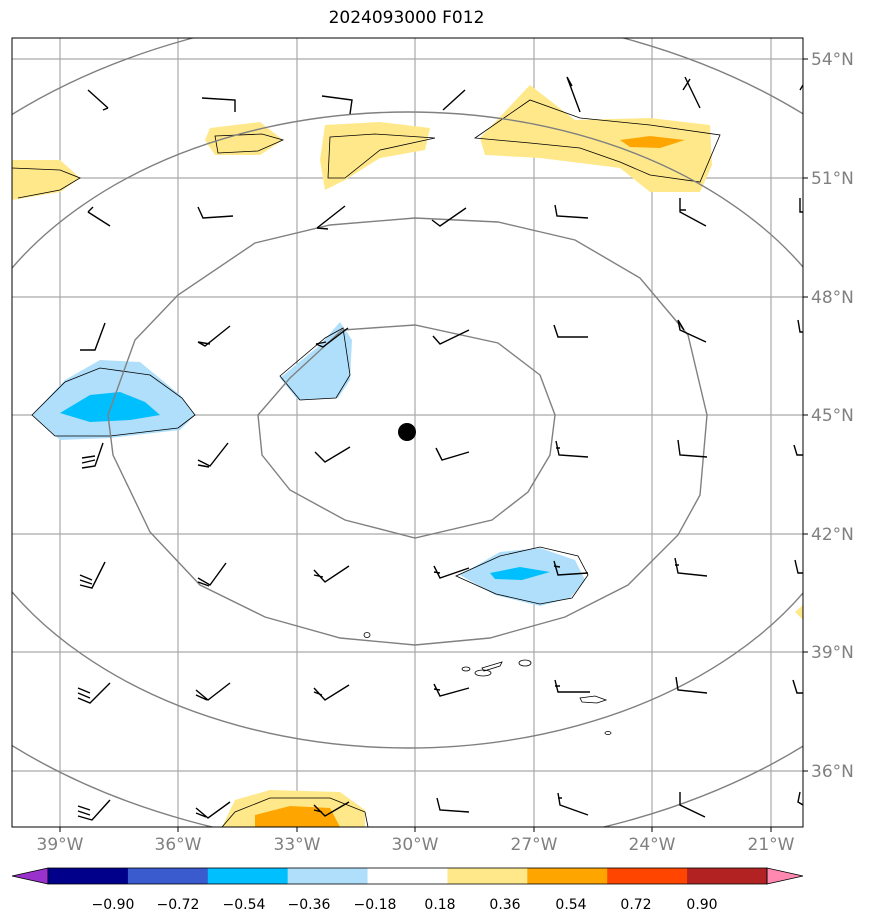 The image size is (873, 924). I want to click on colorbar-tick-label: 0.54, so click(570, 905).